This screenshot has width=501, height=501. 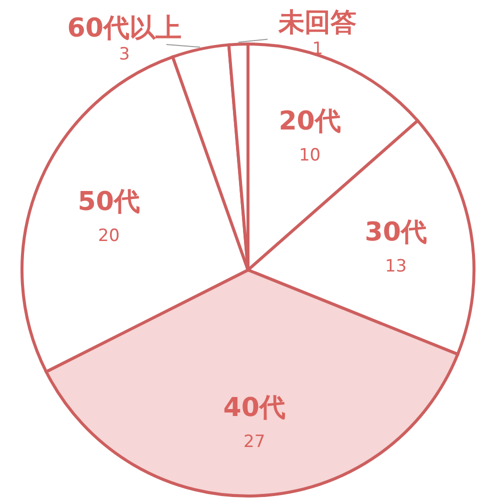 I want to click on slice-label: 40代, so click(x=254, y=407).